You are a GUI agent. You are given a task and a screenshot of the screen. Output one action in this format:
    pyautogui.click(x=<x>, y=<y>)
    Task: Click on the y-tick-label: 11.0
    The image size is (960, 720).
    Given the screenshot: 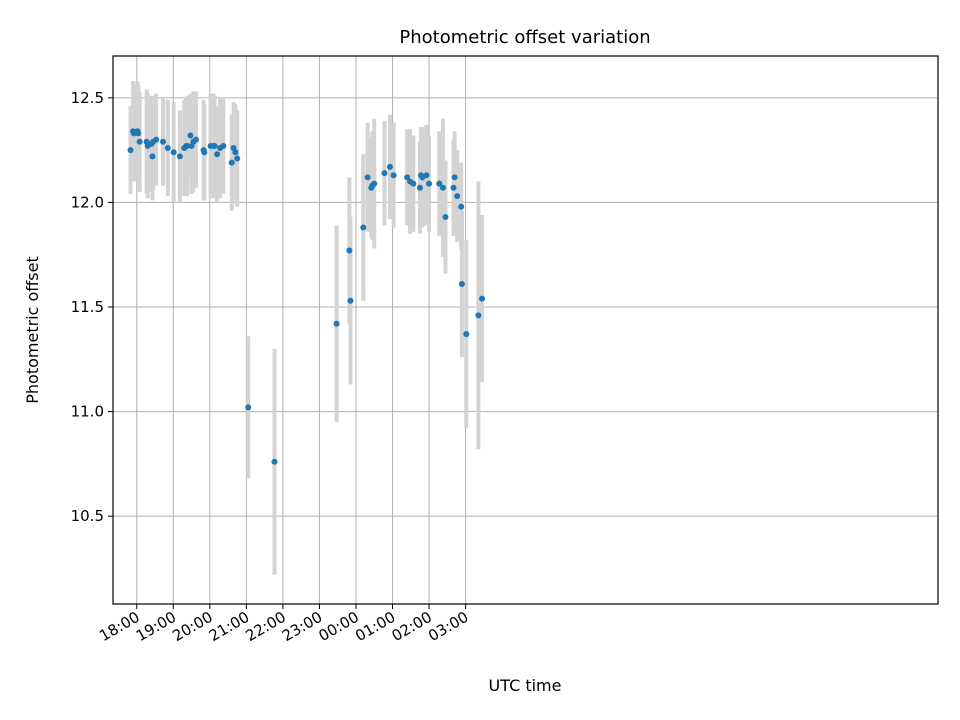 What is the action you would take?
    pyautogui.click(x=87, y=412)
    